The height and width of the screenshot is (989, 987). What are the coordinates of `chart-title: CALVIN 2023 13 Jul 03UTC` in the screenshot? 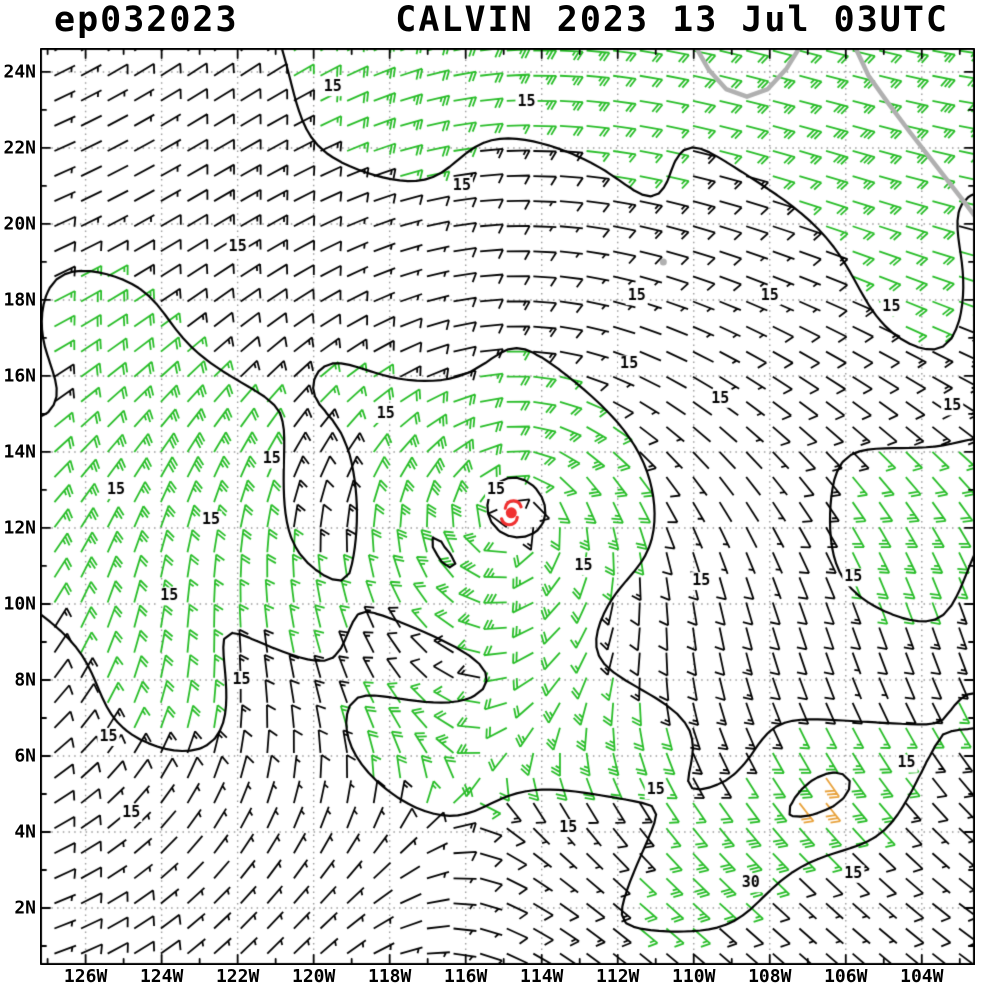 It's located at (672, 20).